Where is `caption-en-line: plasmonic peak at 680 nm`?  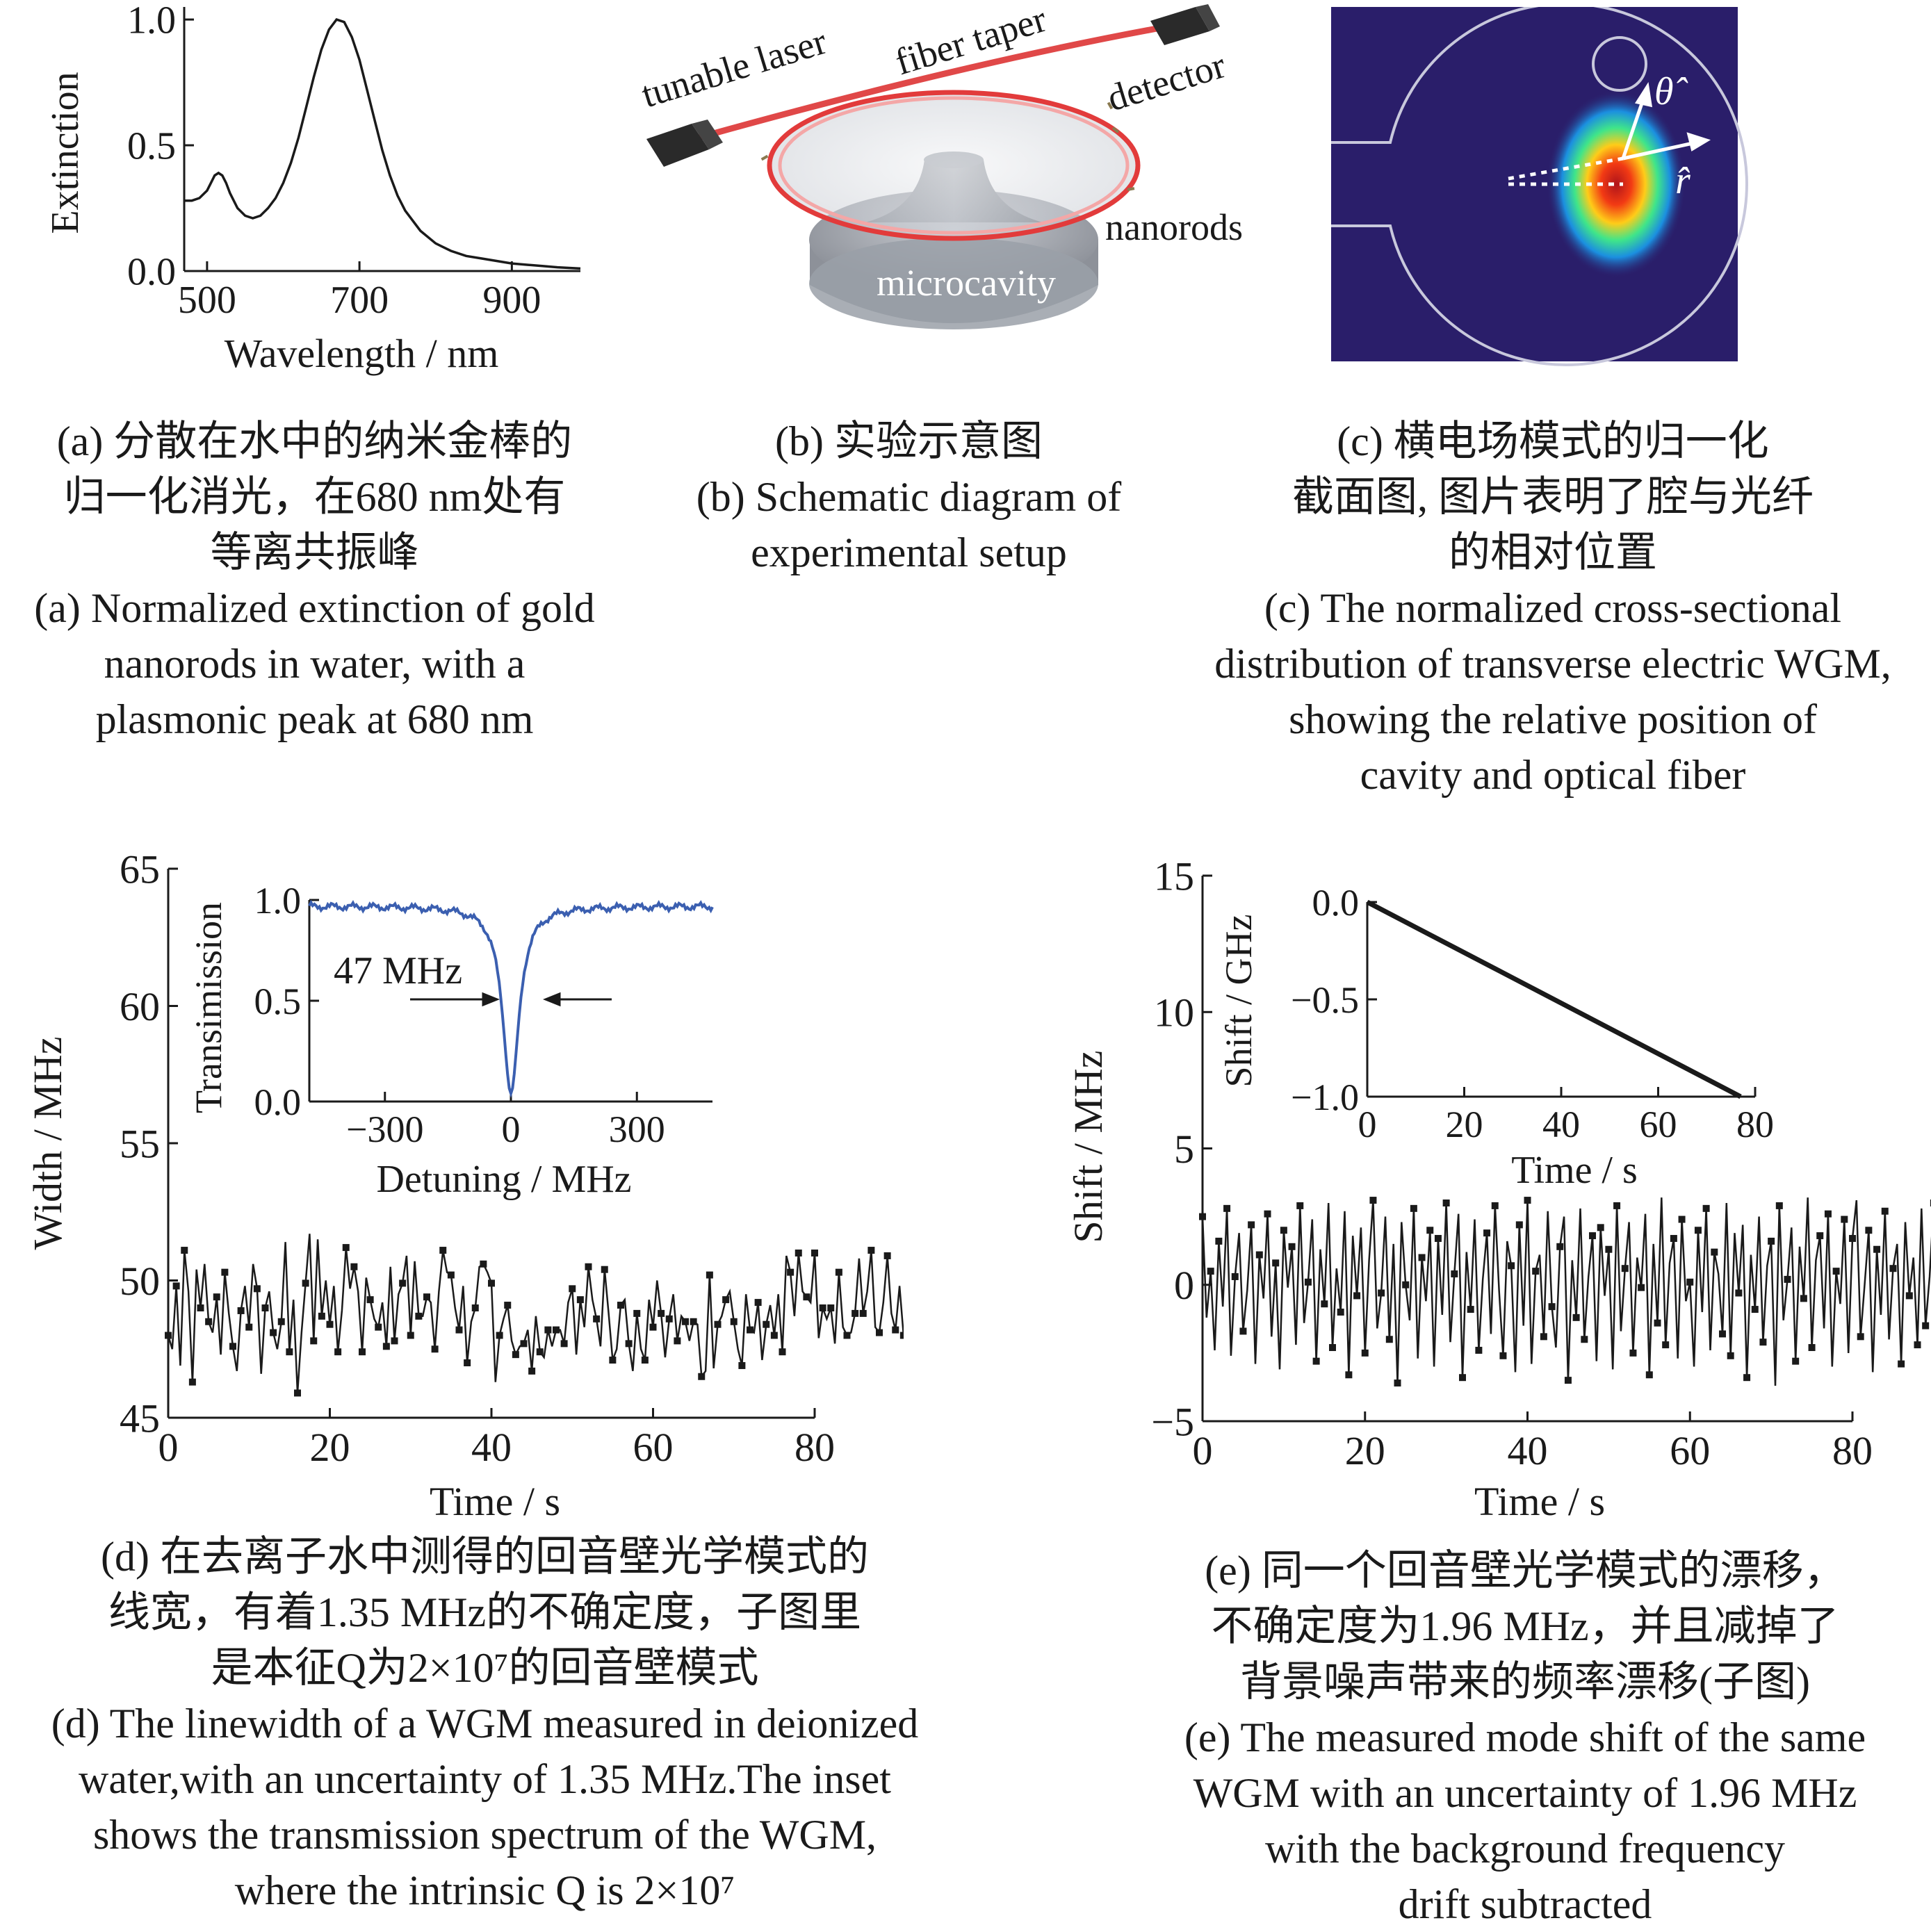 caption-en-line: plasmonic peak at 680 nm is located at coordinates (314, 719).